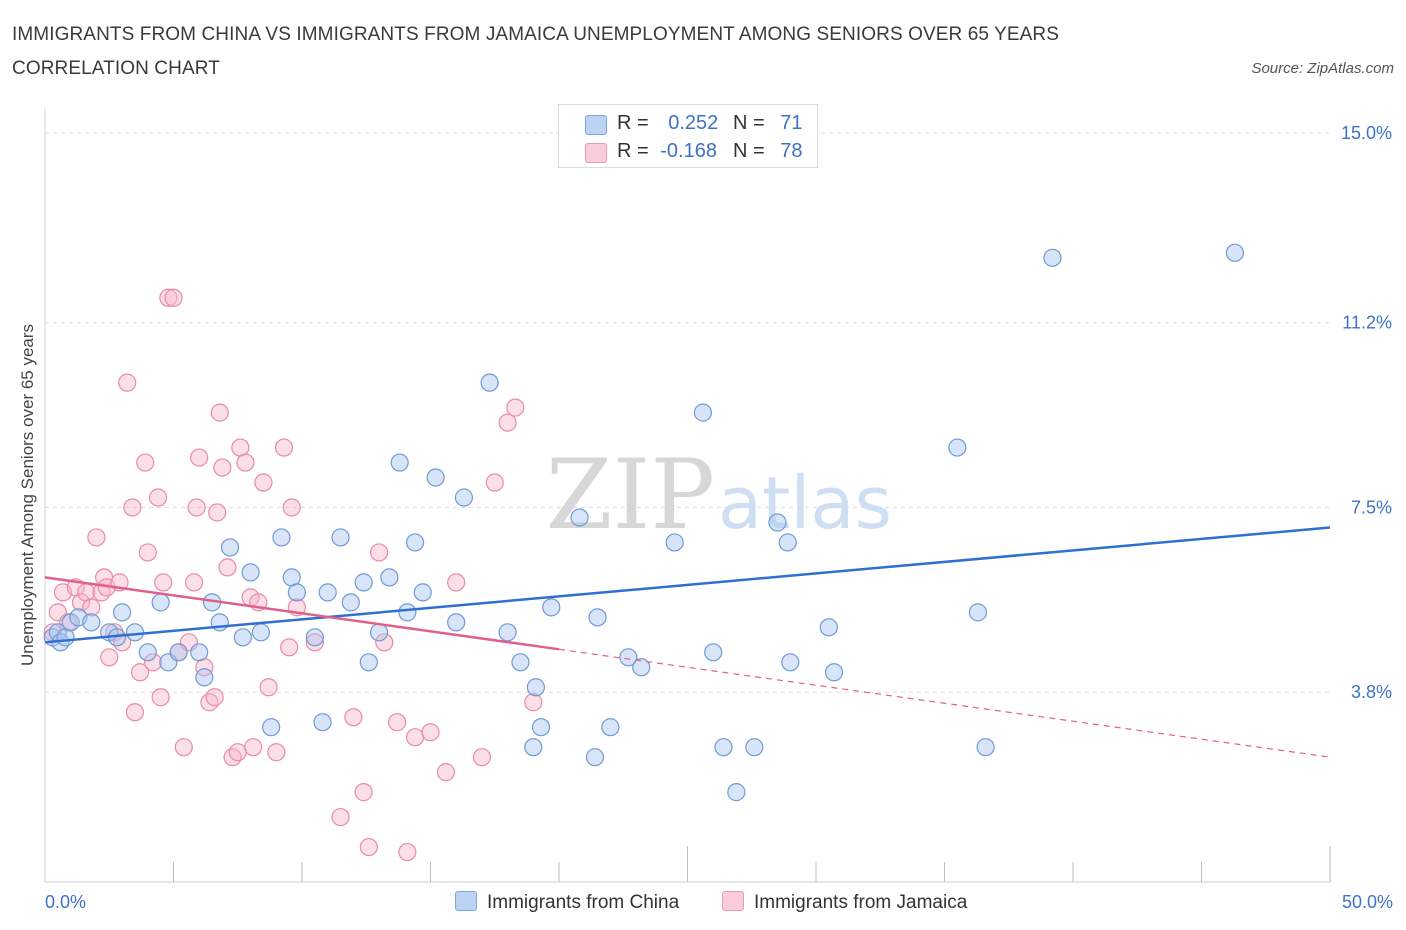  I want to click on legend-label-china: Immigrants from China, so click(583, 902).